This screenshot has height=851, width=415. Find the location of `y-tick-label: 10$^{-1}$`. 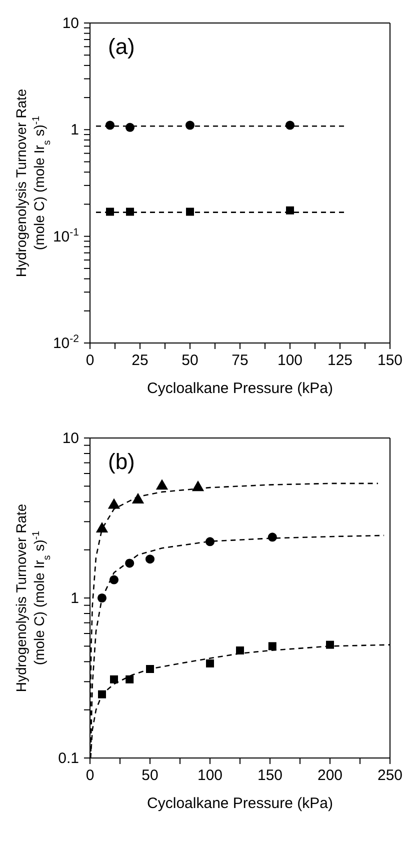

y-tick-label: 10$^{-1}$ is located at coordinates (66, 236).